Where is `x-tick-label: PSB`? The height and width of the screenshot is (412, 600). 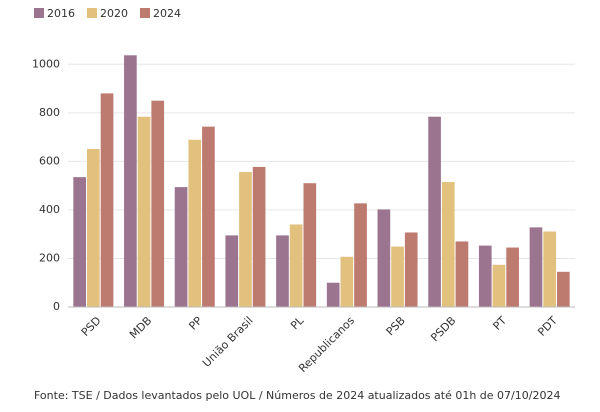
x-tick-label: PSB is located at coordinates (396, 326).